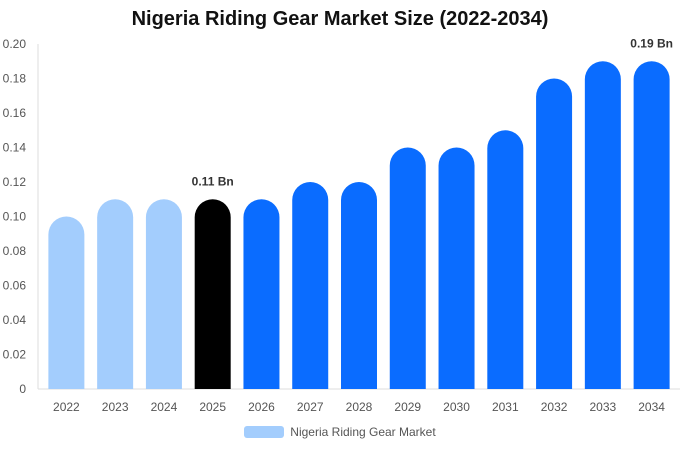 The height and width of the screenshot is (450, 680). What do you see at coordinates (22, 389) in the screenshot?
I see `y-tick-label: 0` at bounding box center [22, 389].